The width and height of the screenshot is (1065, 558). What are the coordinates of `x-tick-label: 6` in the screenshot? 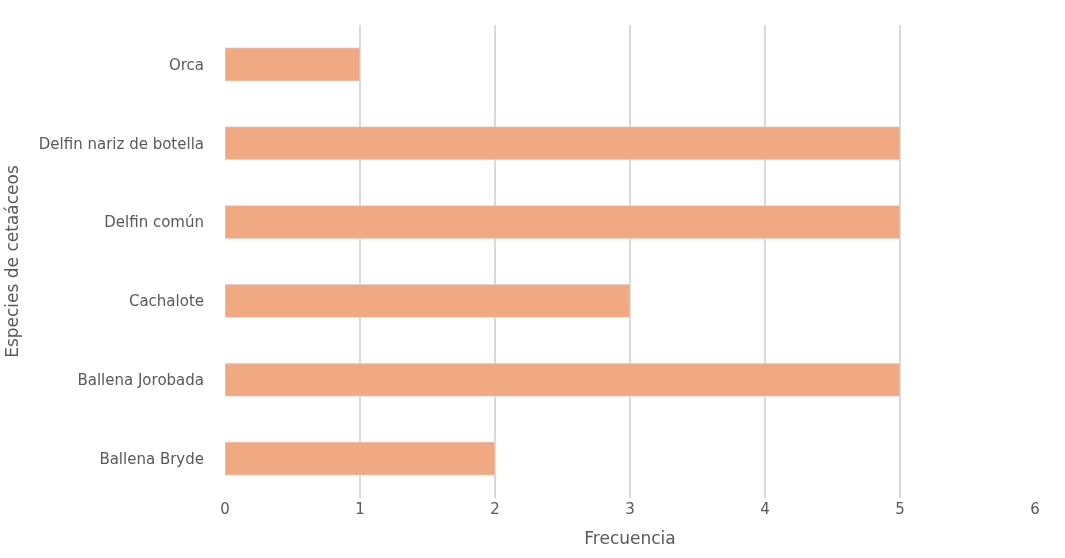 It's located at (1035, 509).